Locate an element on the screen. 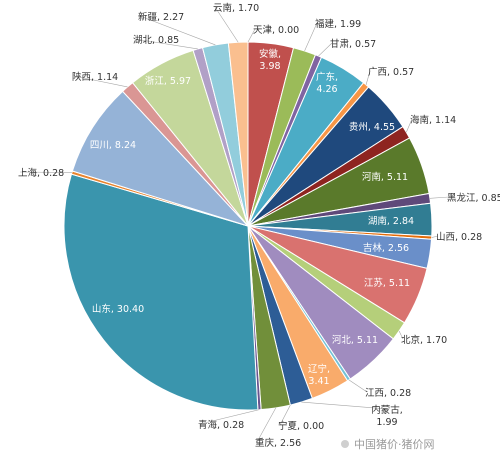 This screenshot has width=500, height=452. data-label: 上海, 0.28 is located at coordinates (41, 173).